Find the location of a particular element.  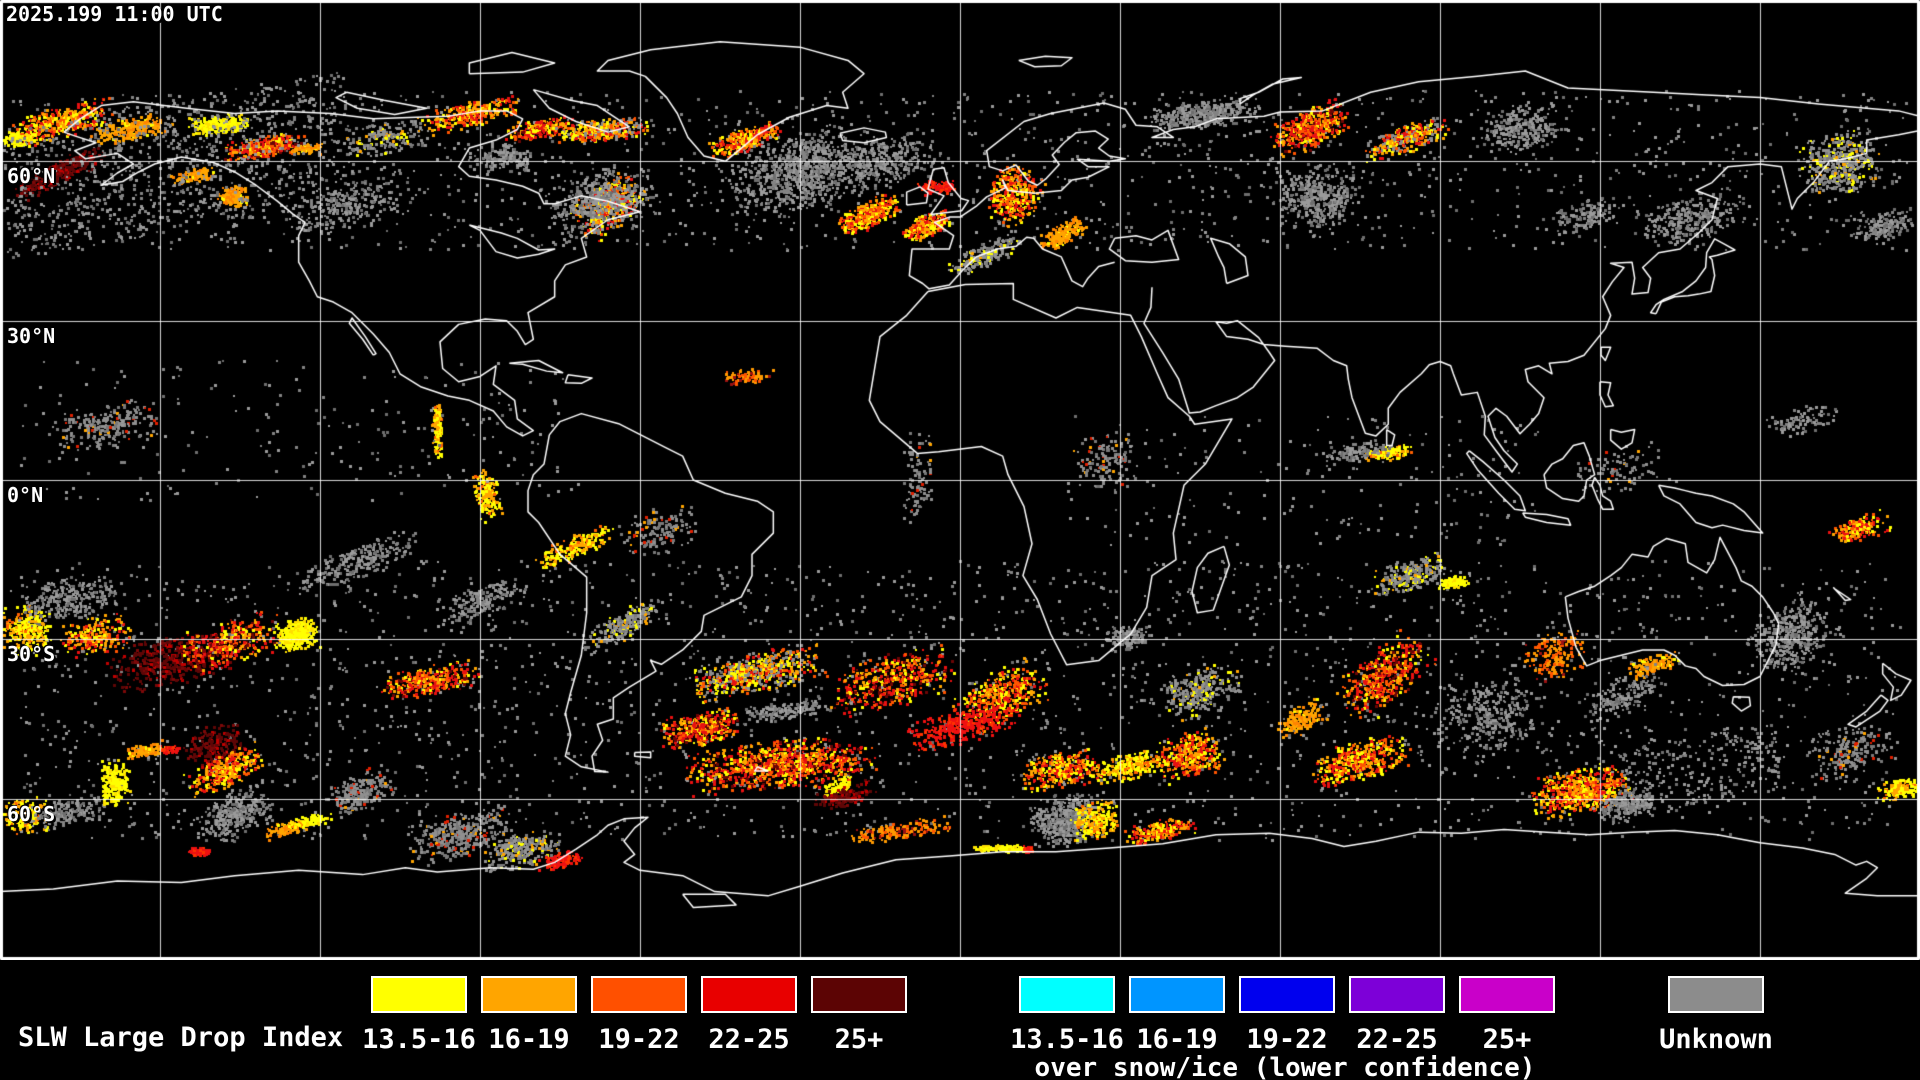

latitude-label-30n: 30°N is located at coordinates (31, 335).